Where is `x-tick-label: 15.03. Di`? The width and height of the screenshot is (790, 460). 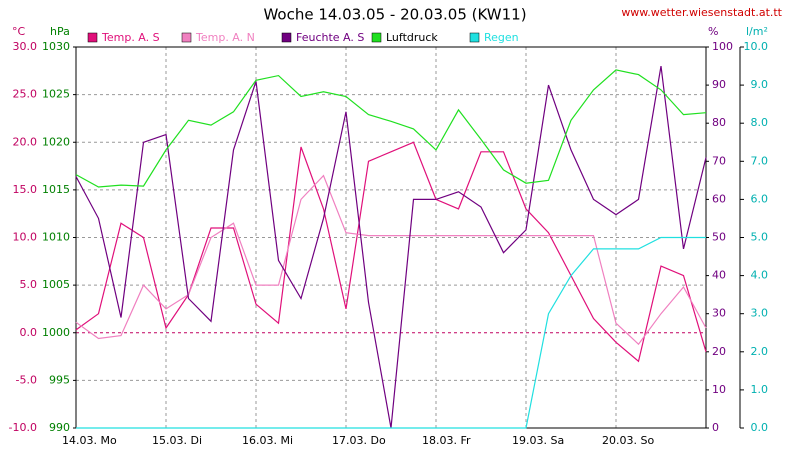 x-tick-label: 15.03. Di is located at coordinates (177, 440).